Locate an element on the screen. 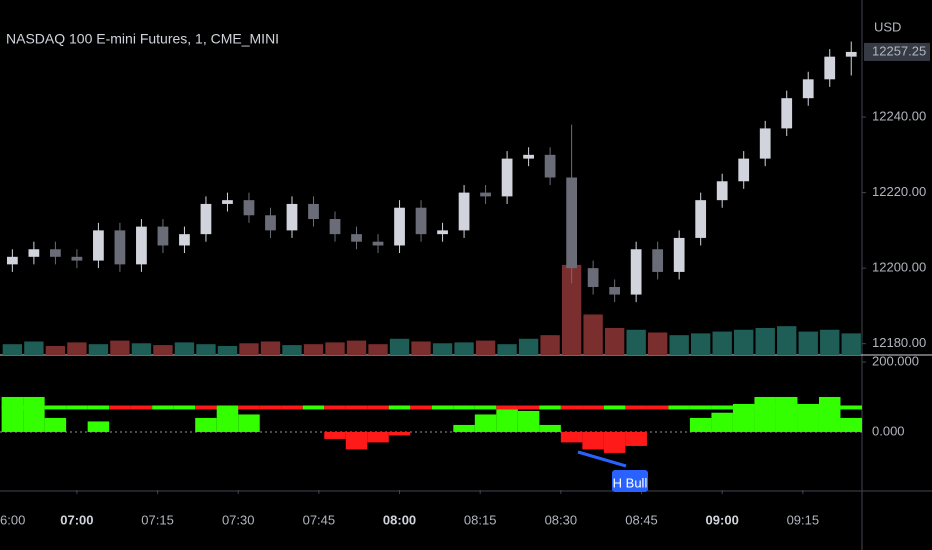  x-tick-label: 07:15 is located at coordinates (157, 519).